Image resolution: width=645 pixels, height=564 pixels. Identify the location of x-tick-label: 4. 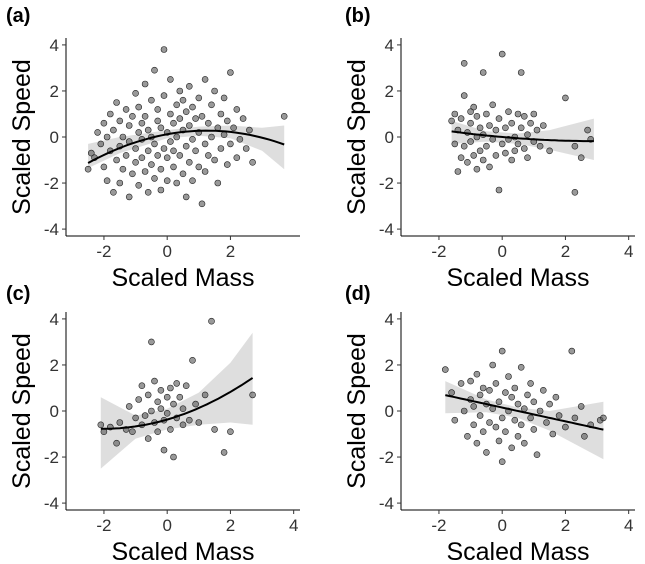
(293, 525).